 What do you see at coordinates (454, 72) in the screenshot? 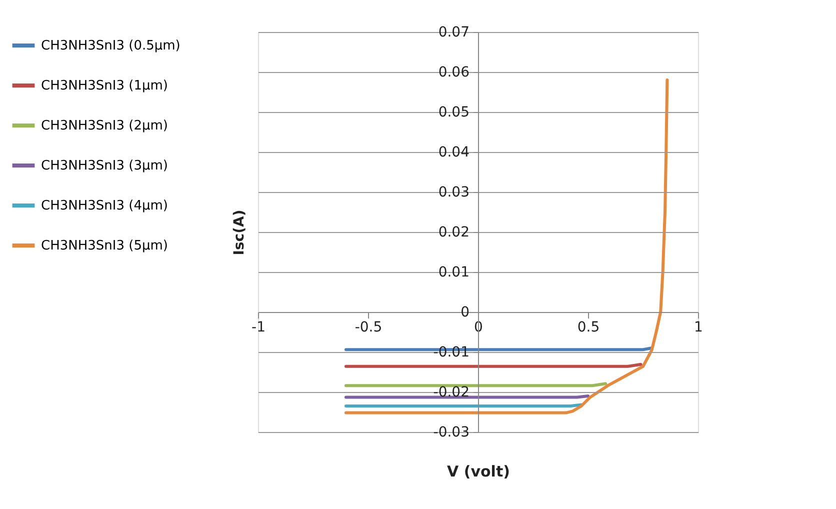
I see `y-tick-label: 0.06` at bounding box center [454, 72].